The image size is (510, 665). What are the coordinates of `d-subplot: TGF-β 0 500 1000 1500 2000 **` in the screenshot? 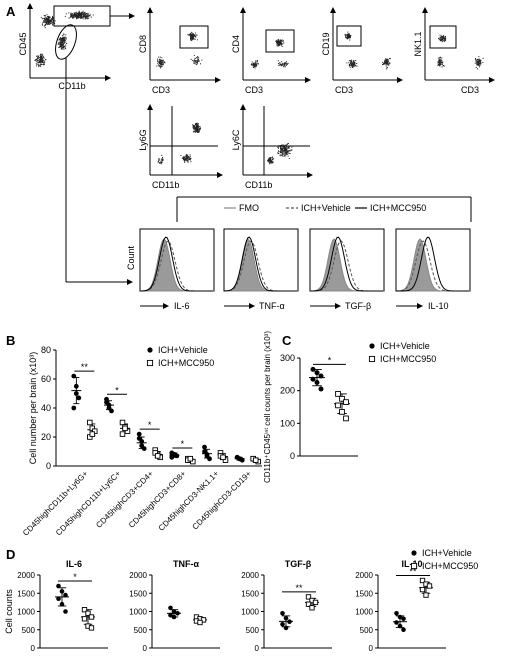 It's located at (286, 606).